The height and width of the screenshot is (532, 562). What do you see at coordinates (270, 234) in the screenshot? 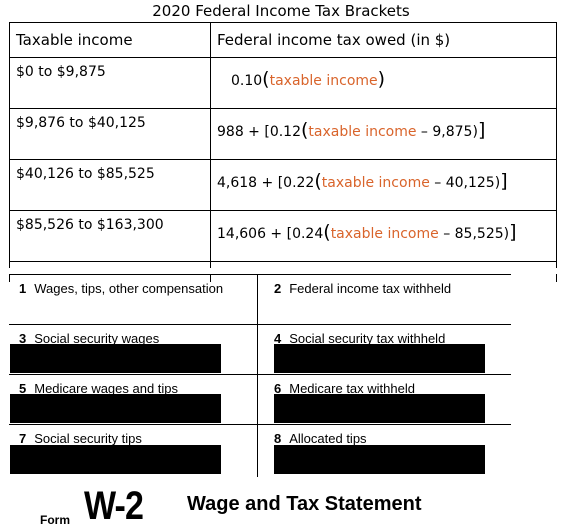
I see `formula-prefix: 14,606 + [0.24` at bounding box center [270, 234].